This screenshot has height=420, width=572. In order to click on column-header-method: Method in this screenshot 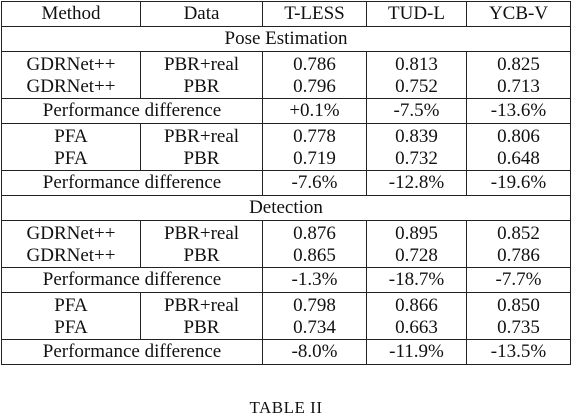, I will do `click(71, 14)`.